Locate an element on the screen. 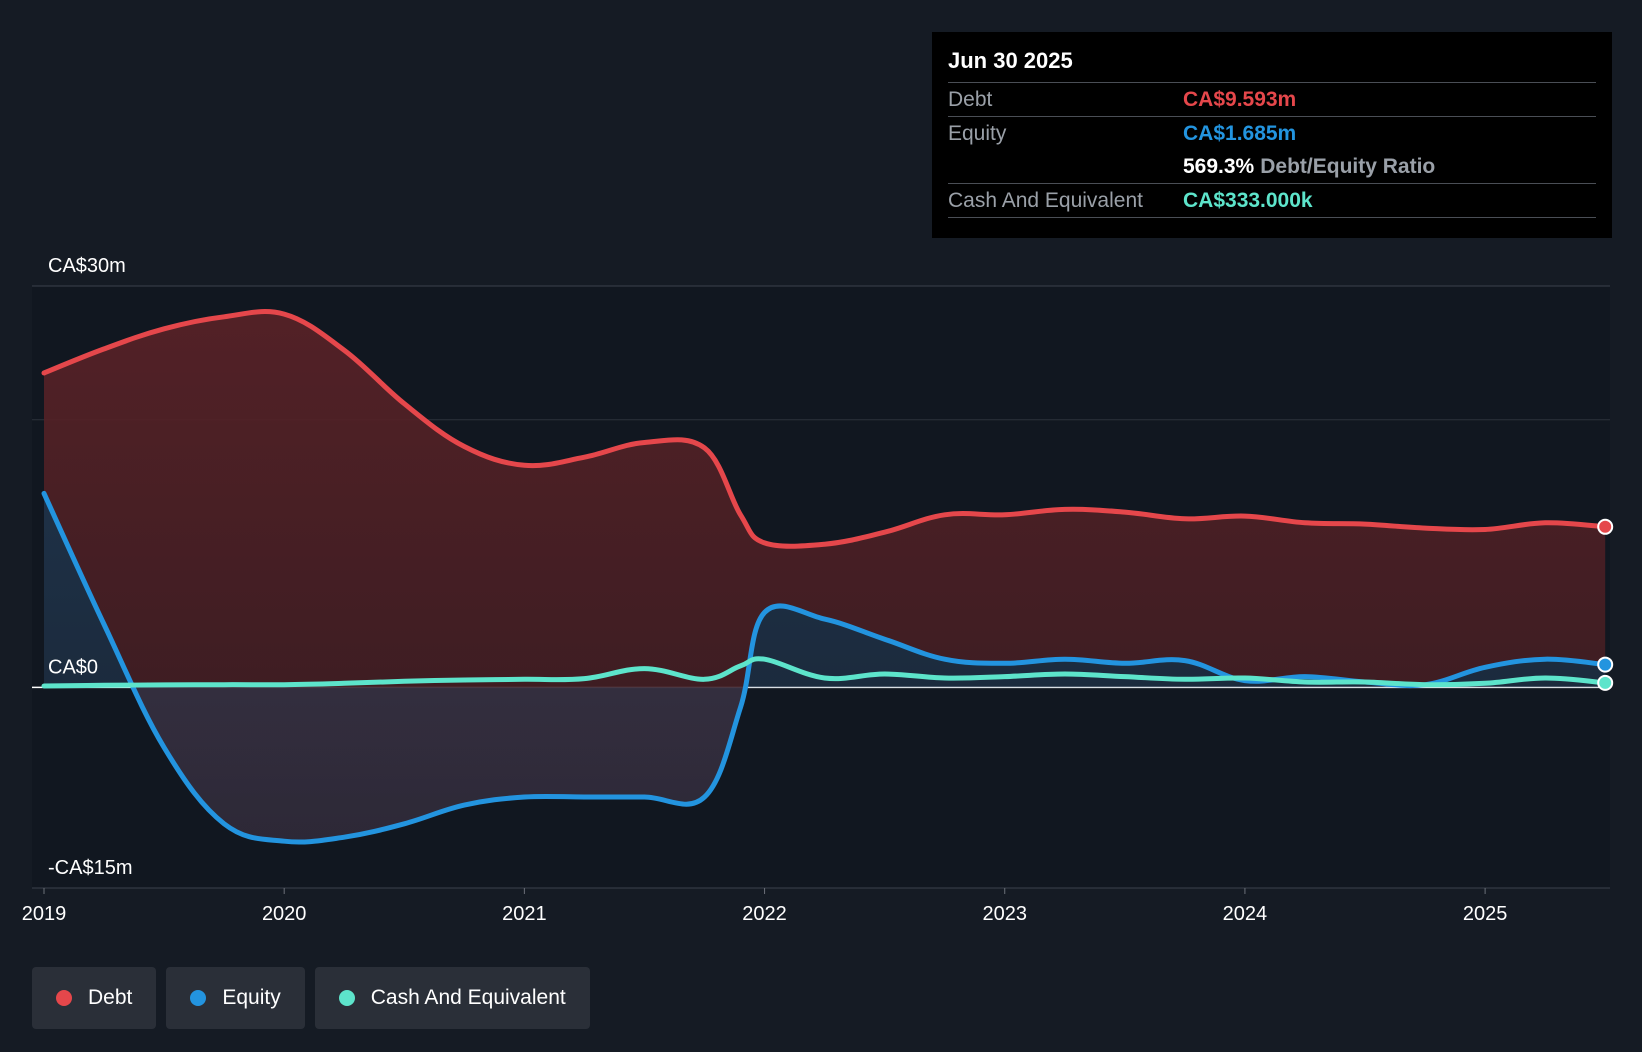 This screenshot has width=1642, height=1052. x-tick-label: 2020 is located at coordinates (284, 914).